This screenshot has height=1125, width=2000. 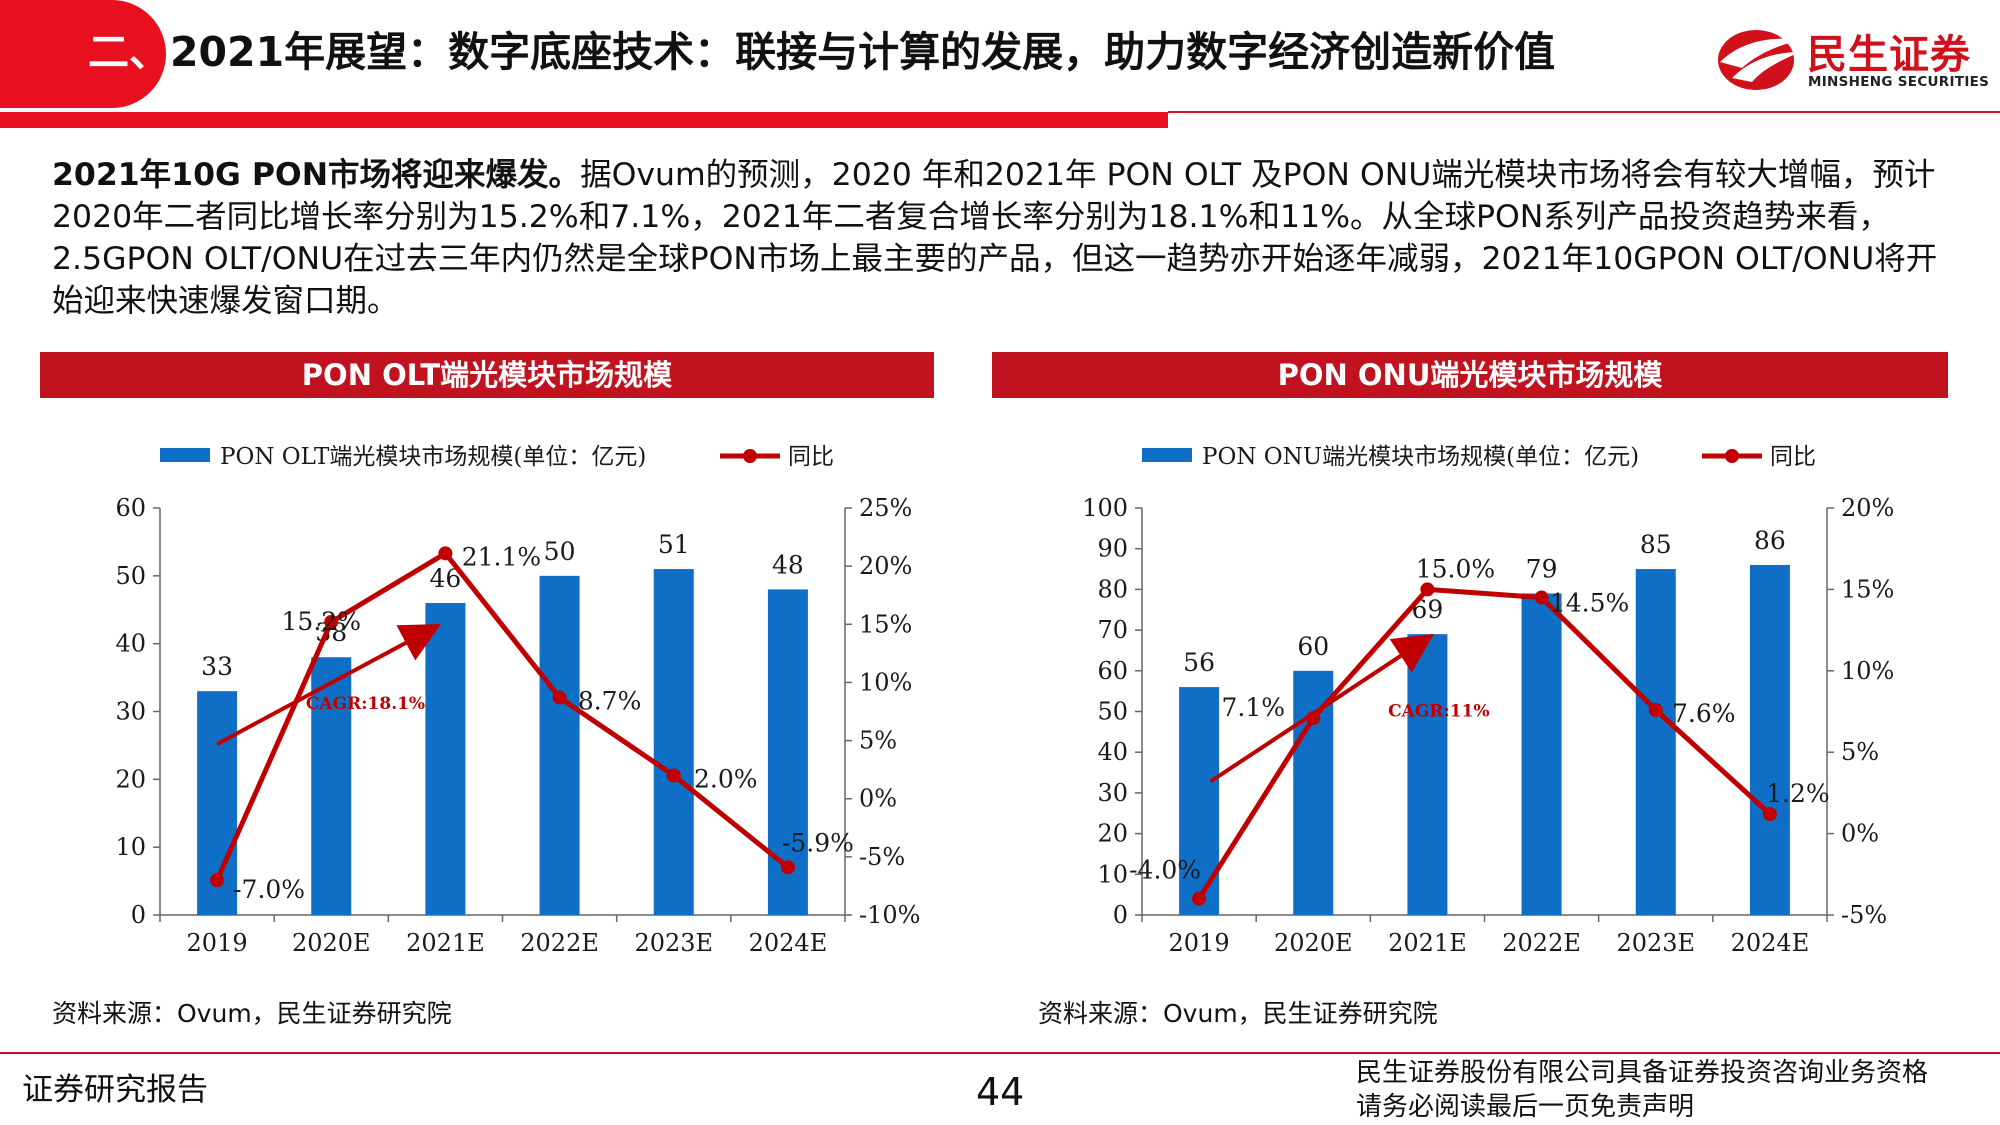 I want to click on bar-2024E, so click(x=1769, y=739).